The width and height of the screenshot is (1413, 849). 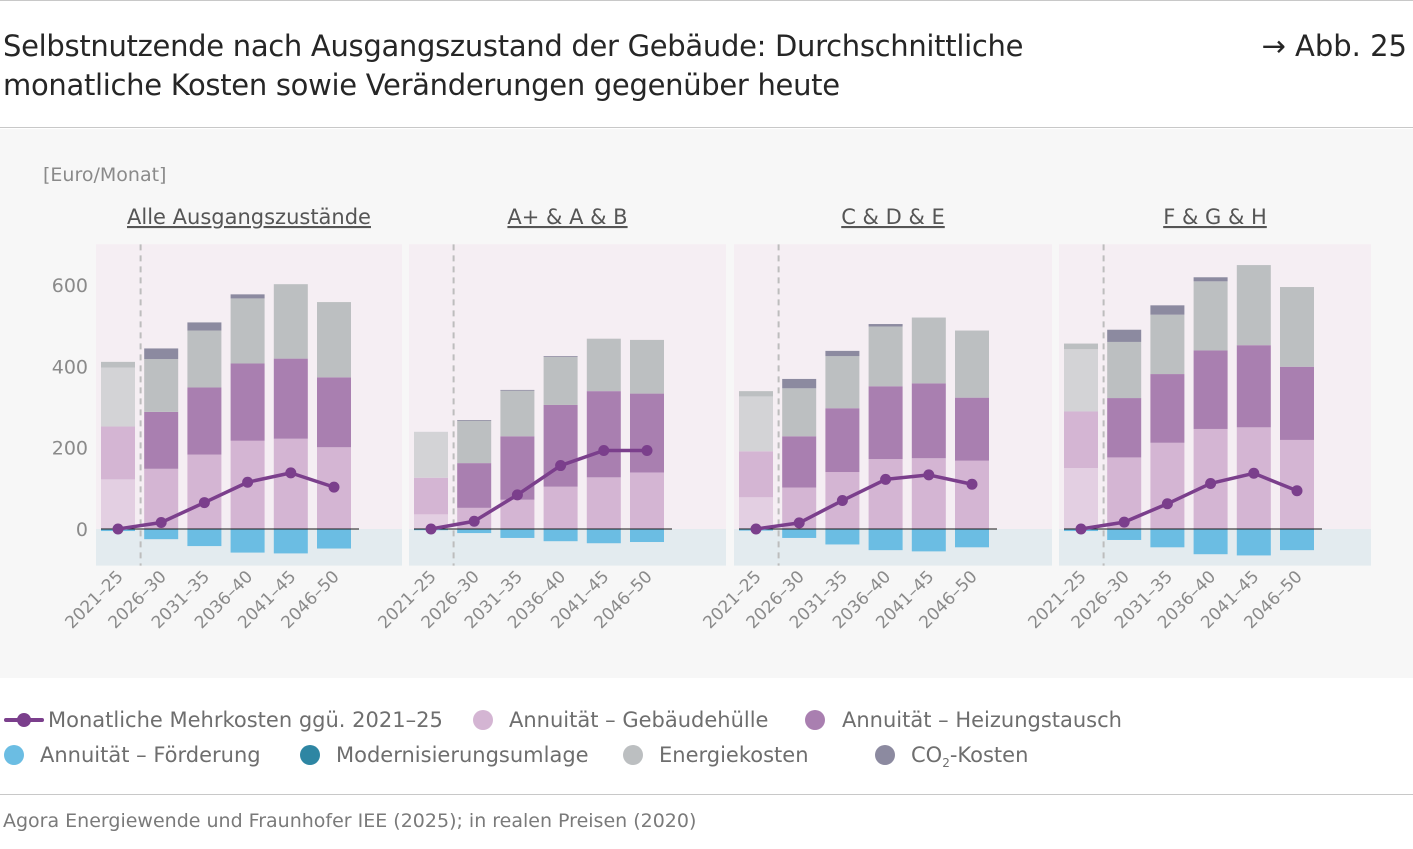 I want to click on legend-co2-sub: 2, so click(x=946, y=763).